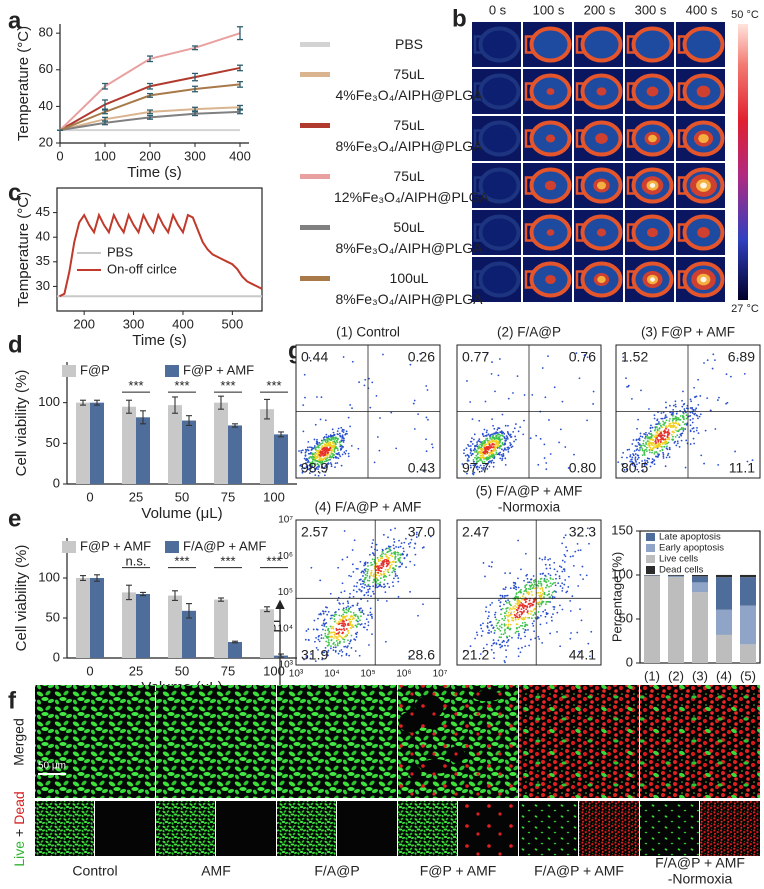 The height and width of the screenshot is (889, 764). Describe the element at coordinates (12, 700) in the screenshot. I see `panel-label: f` at that location.